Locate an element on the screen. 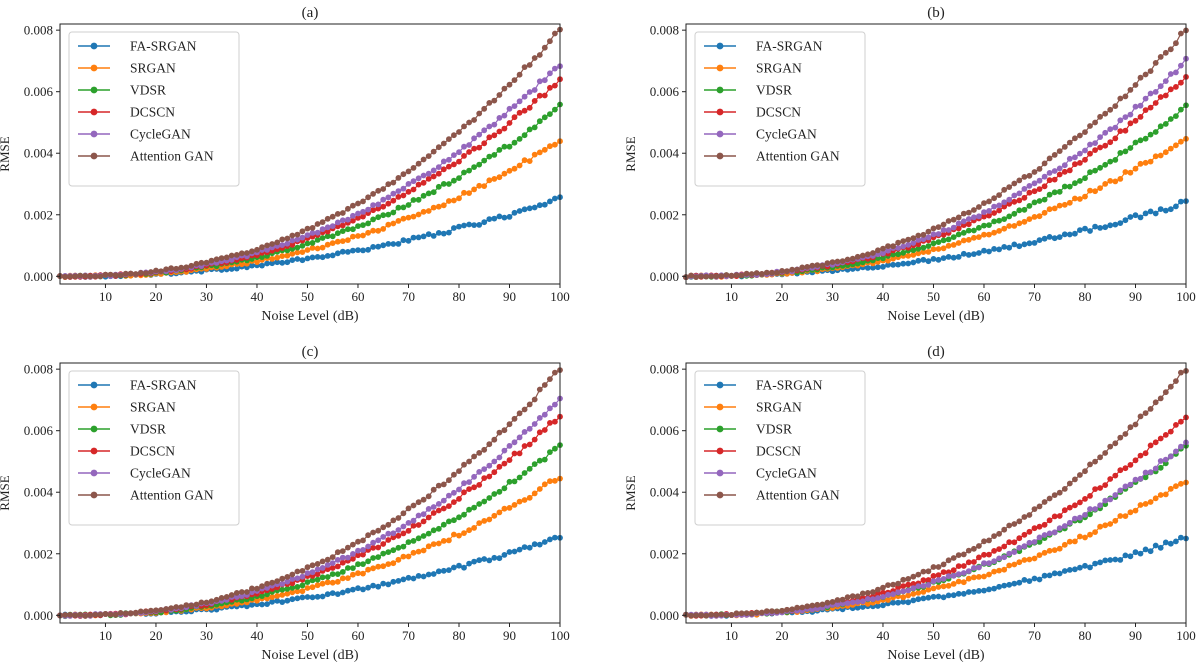 The width and height of the screenshot is (1200, 664). x-tick-label: 90 is located at coordinates (509, 296).